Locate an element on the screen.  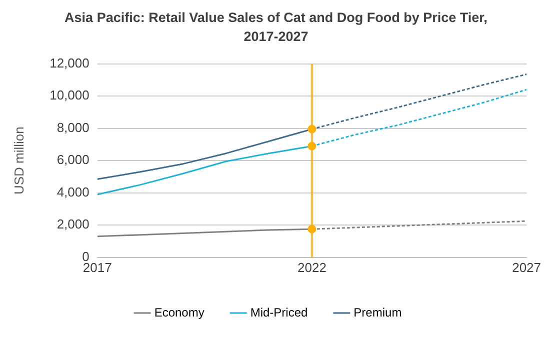
y-tick-label: 10,000 is located at coordinates (70, 95).